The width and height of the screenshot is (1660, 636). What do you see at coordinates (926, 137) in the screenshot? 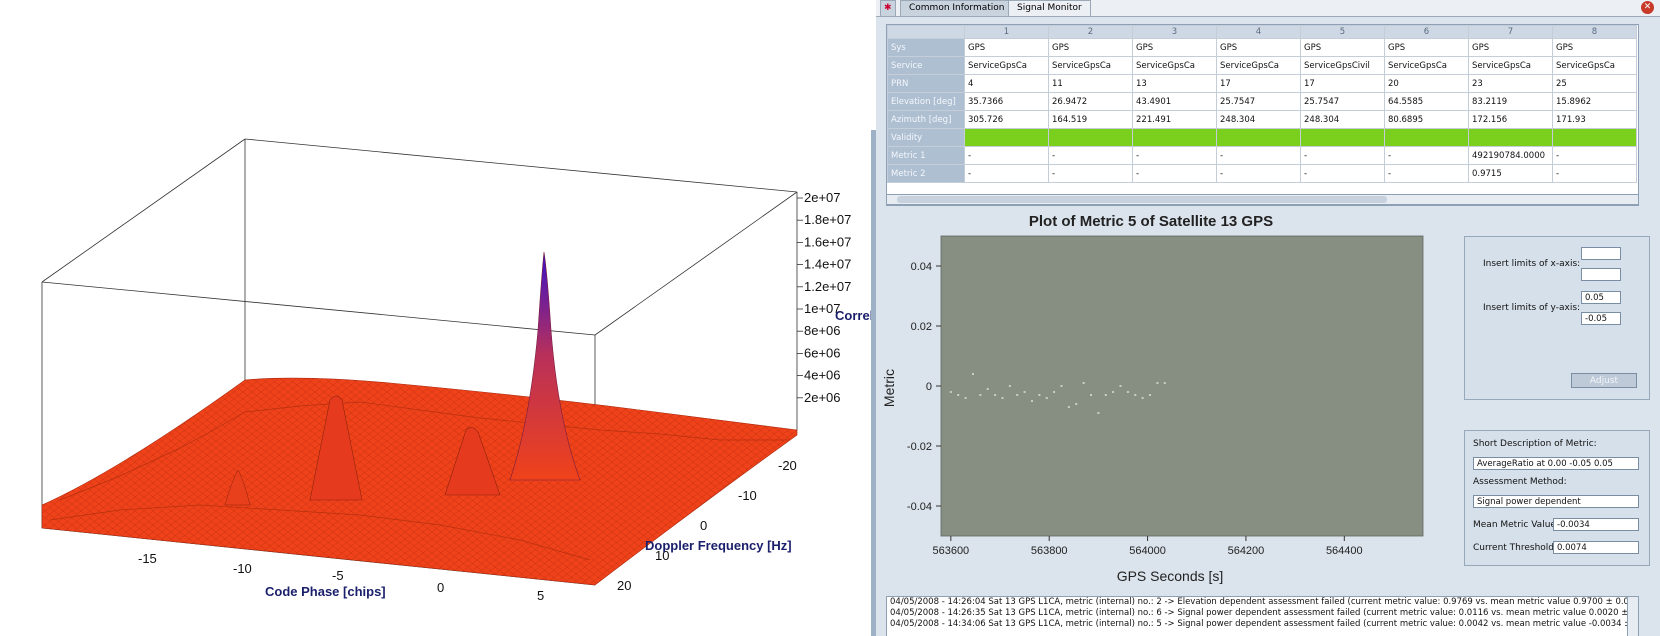
I see `row-header: Validity` at bounding box center [926, 137].